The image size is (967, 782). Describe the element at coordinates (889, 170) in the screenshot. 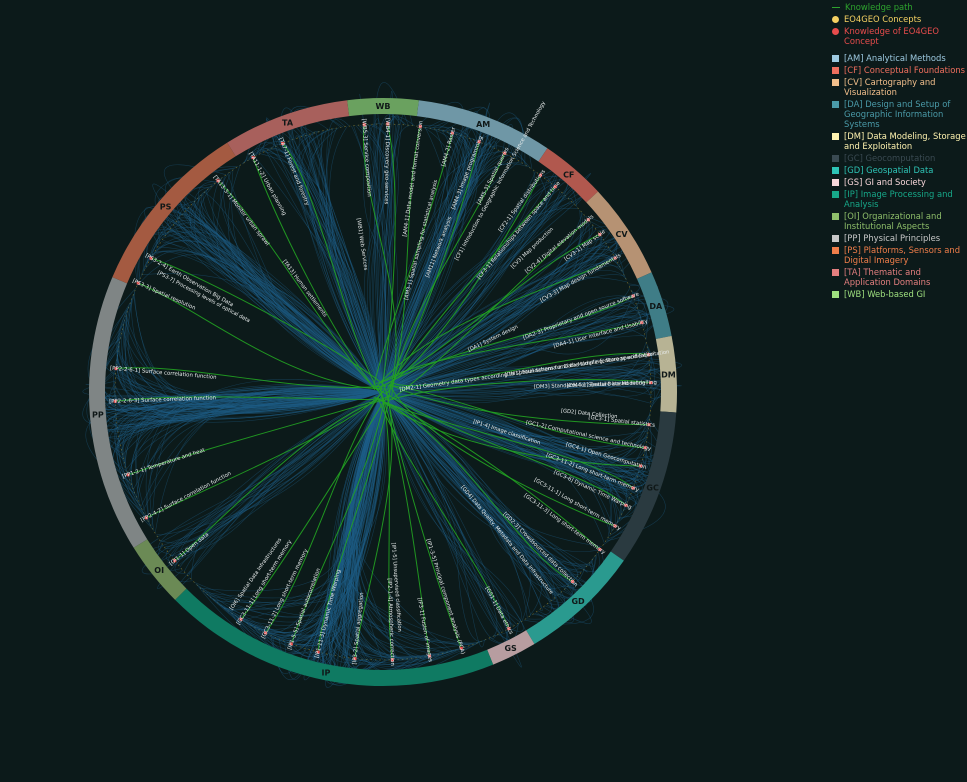

I see `legend-area-label: [GD] Geospatial Data` at that location.